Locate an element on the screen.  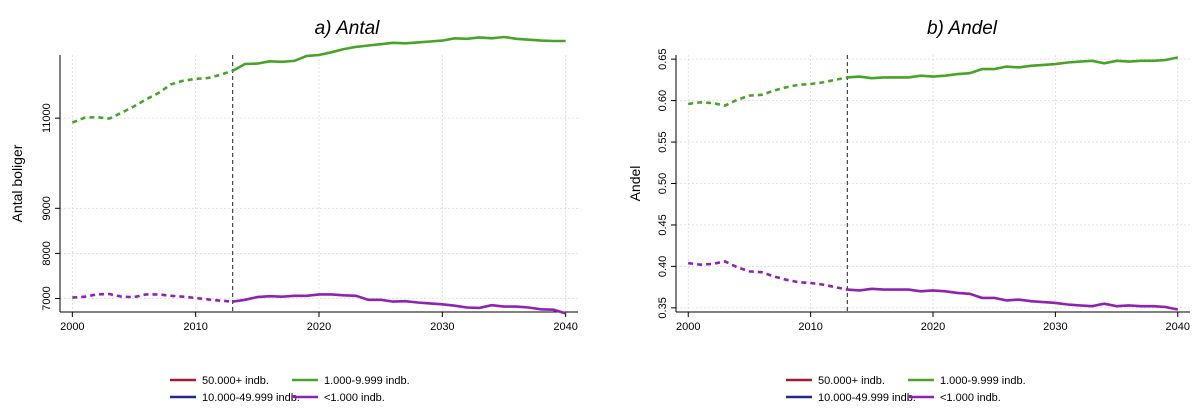
y-tick-label: 11000 is located at coordinates (47, 118).